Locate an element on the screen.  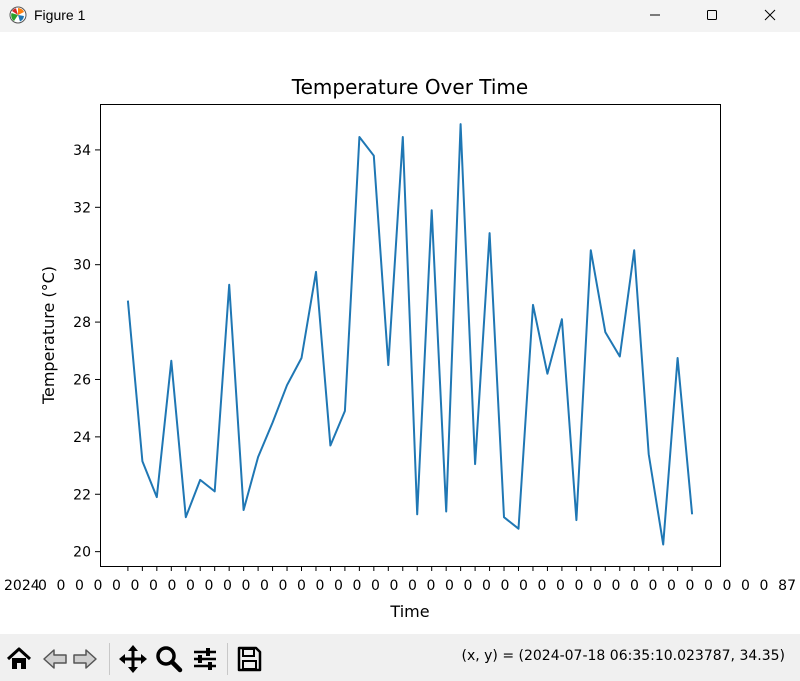
back-button is located at coordinates (55, 659).